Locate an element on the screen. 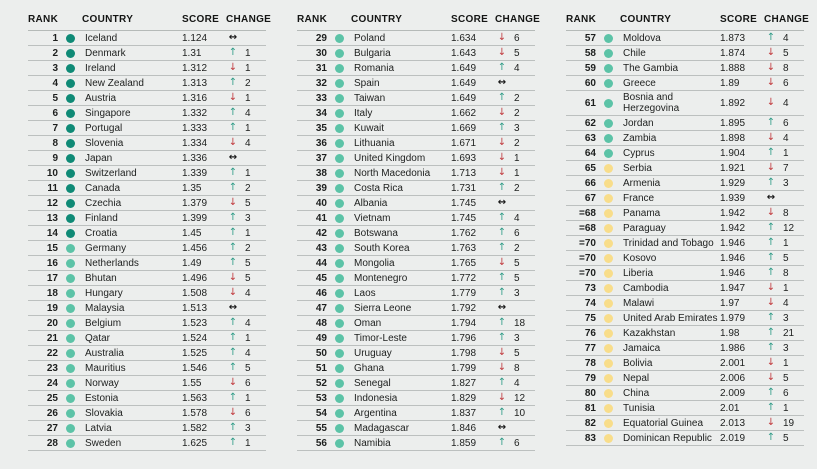 The image size is (817, 469). table-row: 52 Senegal 1.827 ↑ 4 is located at coordinates (416, 383).